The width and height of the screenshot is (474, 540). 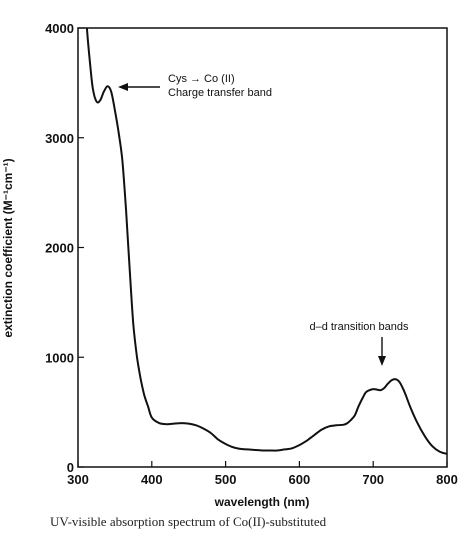 I want to click on y-tick-label: 1000, so click(x=59, y=357).